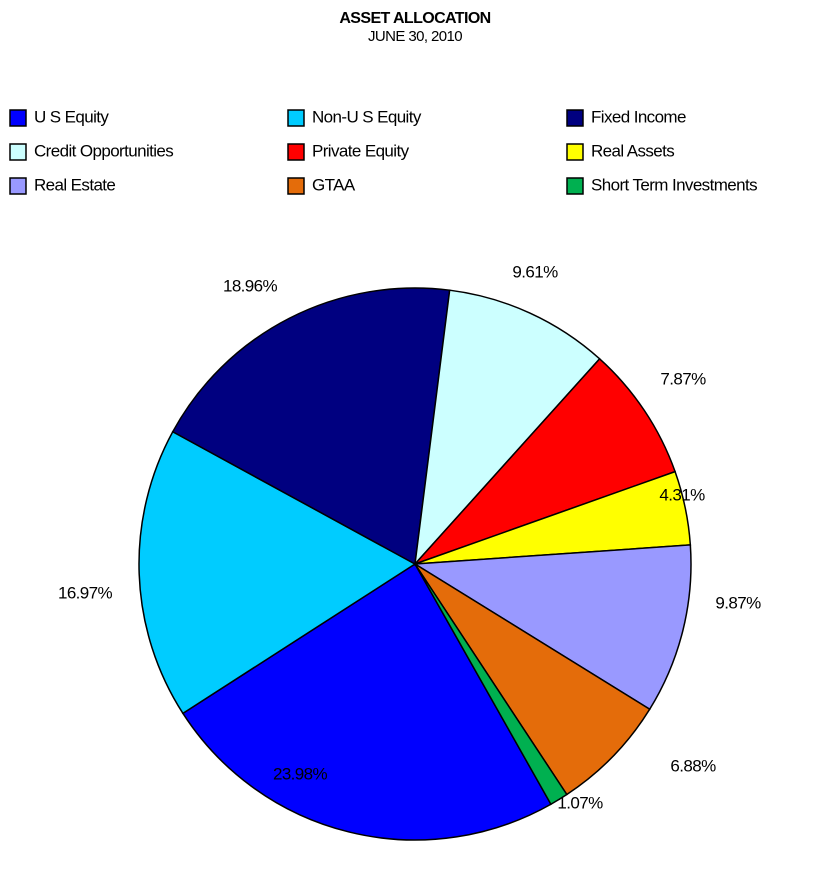 Image resolution: width=821 pixels, height=869 pixels. I want to click on data-label: 18.96%, so click(250, 285).